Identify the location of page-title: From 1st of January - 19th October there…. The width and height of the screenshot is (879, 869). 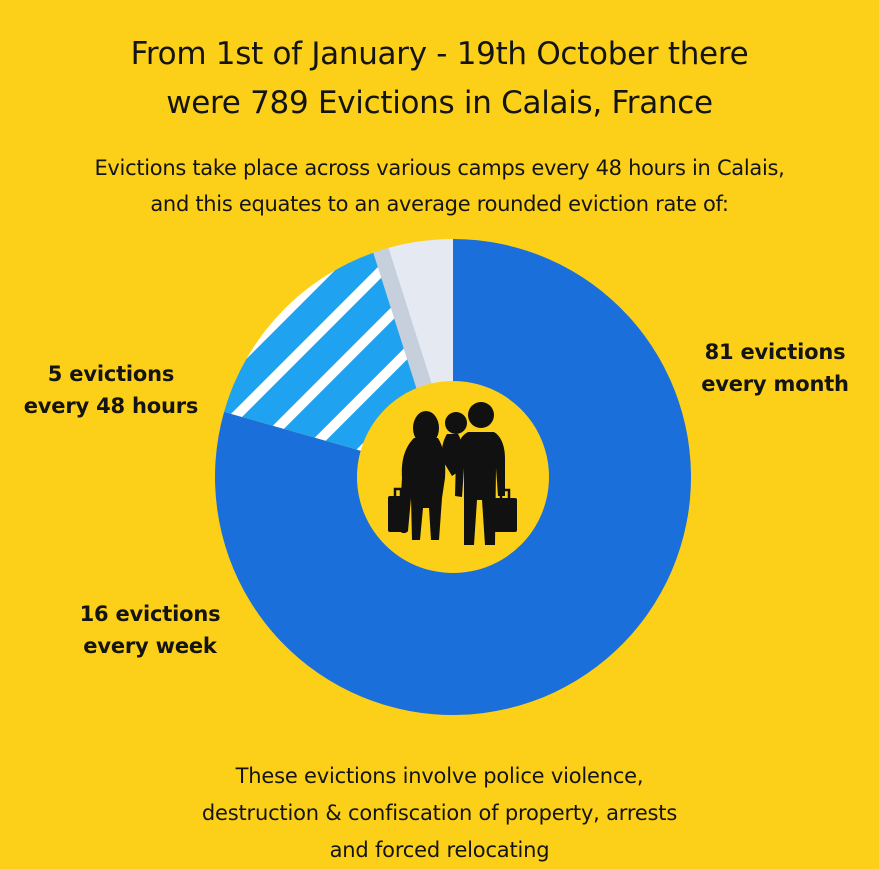
(439, 79).